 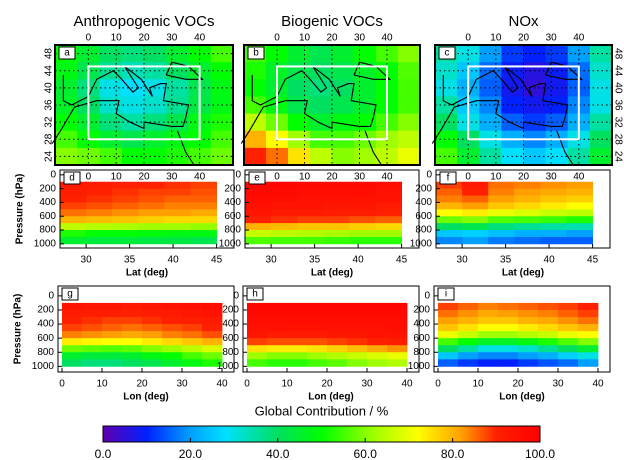 What do you see at coordinates (47, 202) in the screenshot?
I see `y-tick-label: 400` at bounding box center [47, 202].